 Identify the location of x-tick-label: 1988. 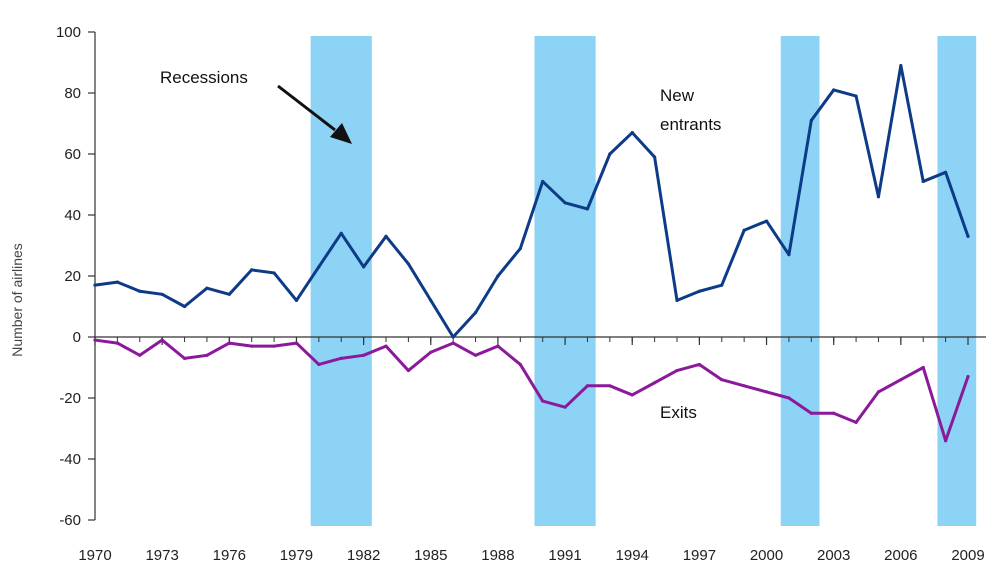
(497, 555).